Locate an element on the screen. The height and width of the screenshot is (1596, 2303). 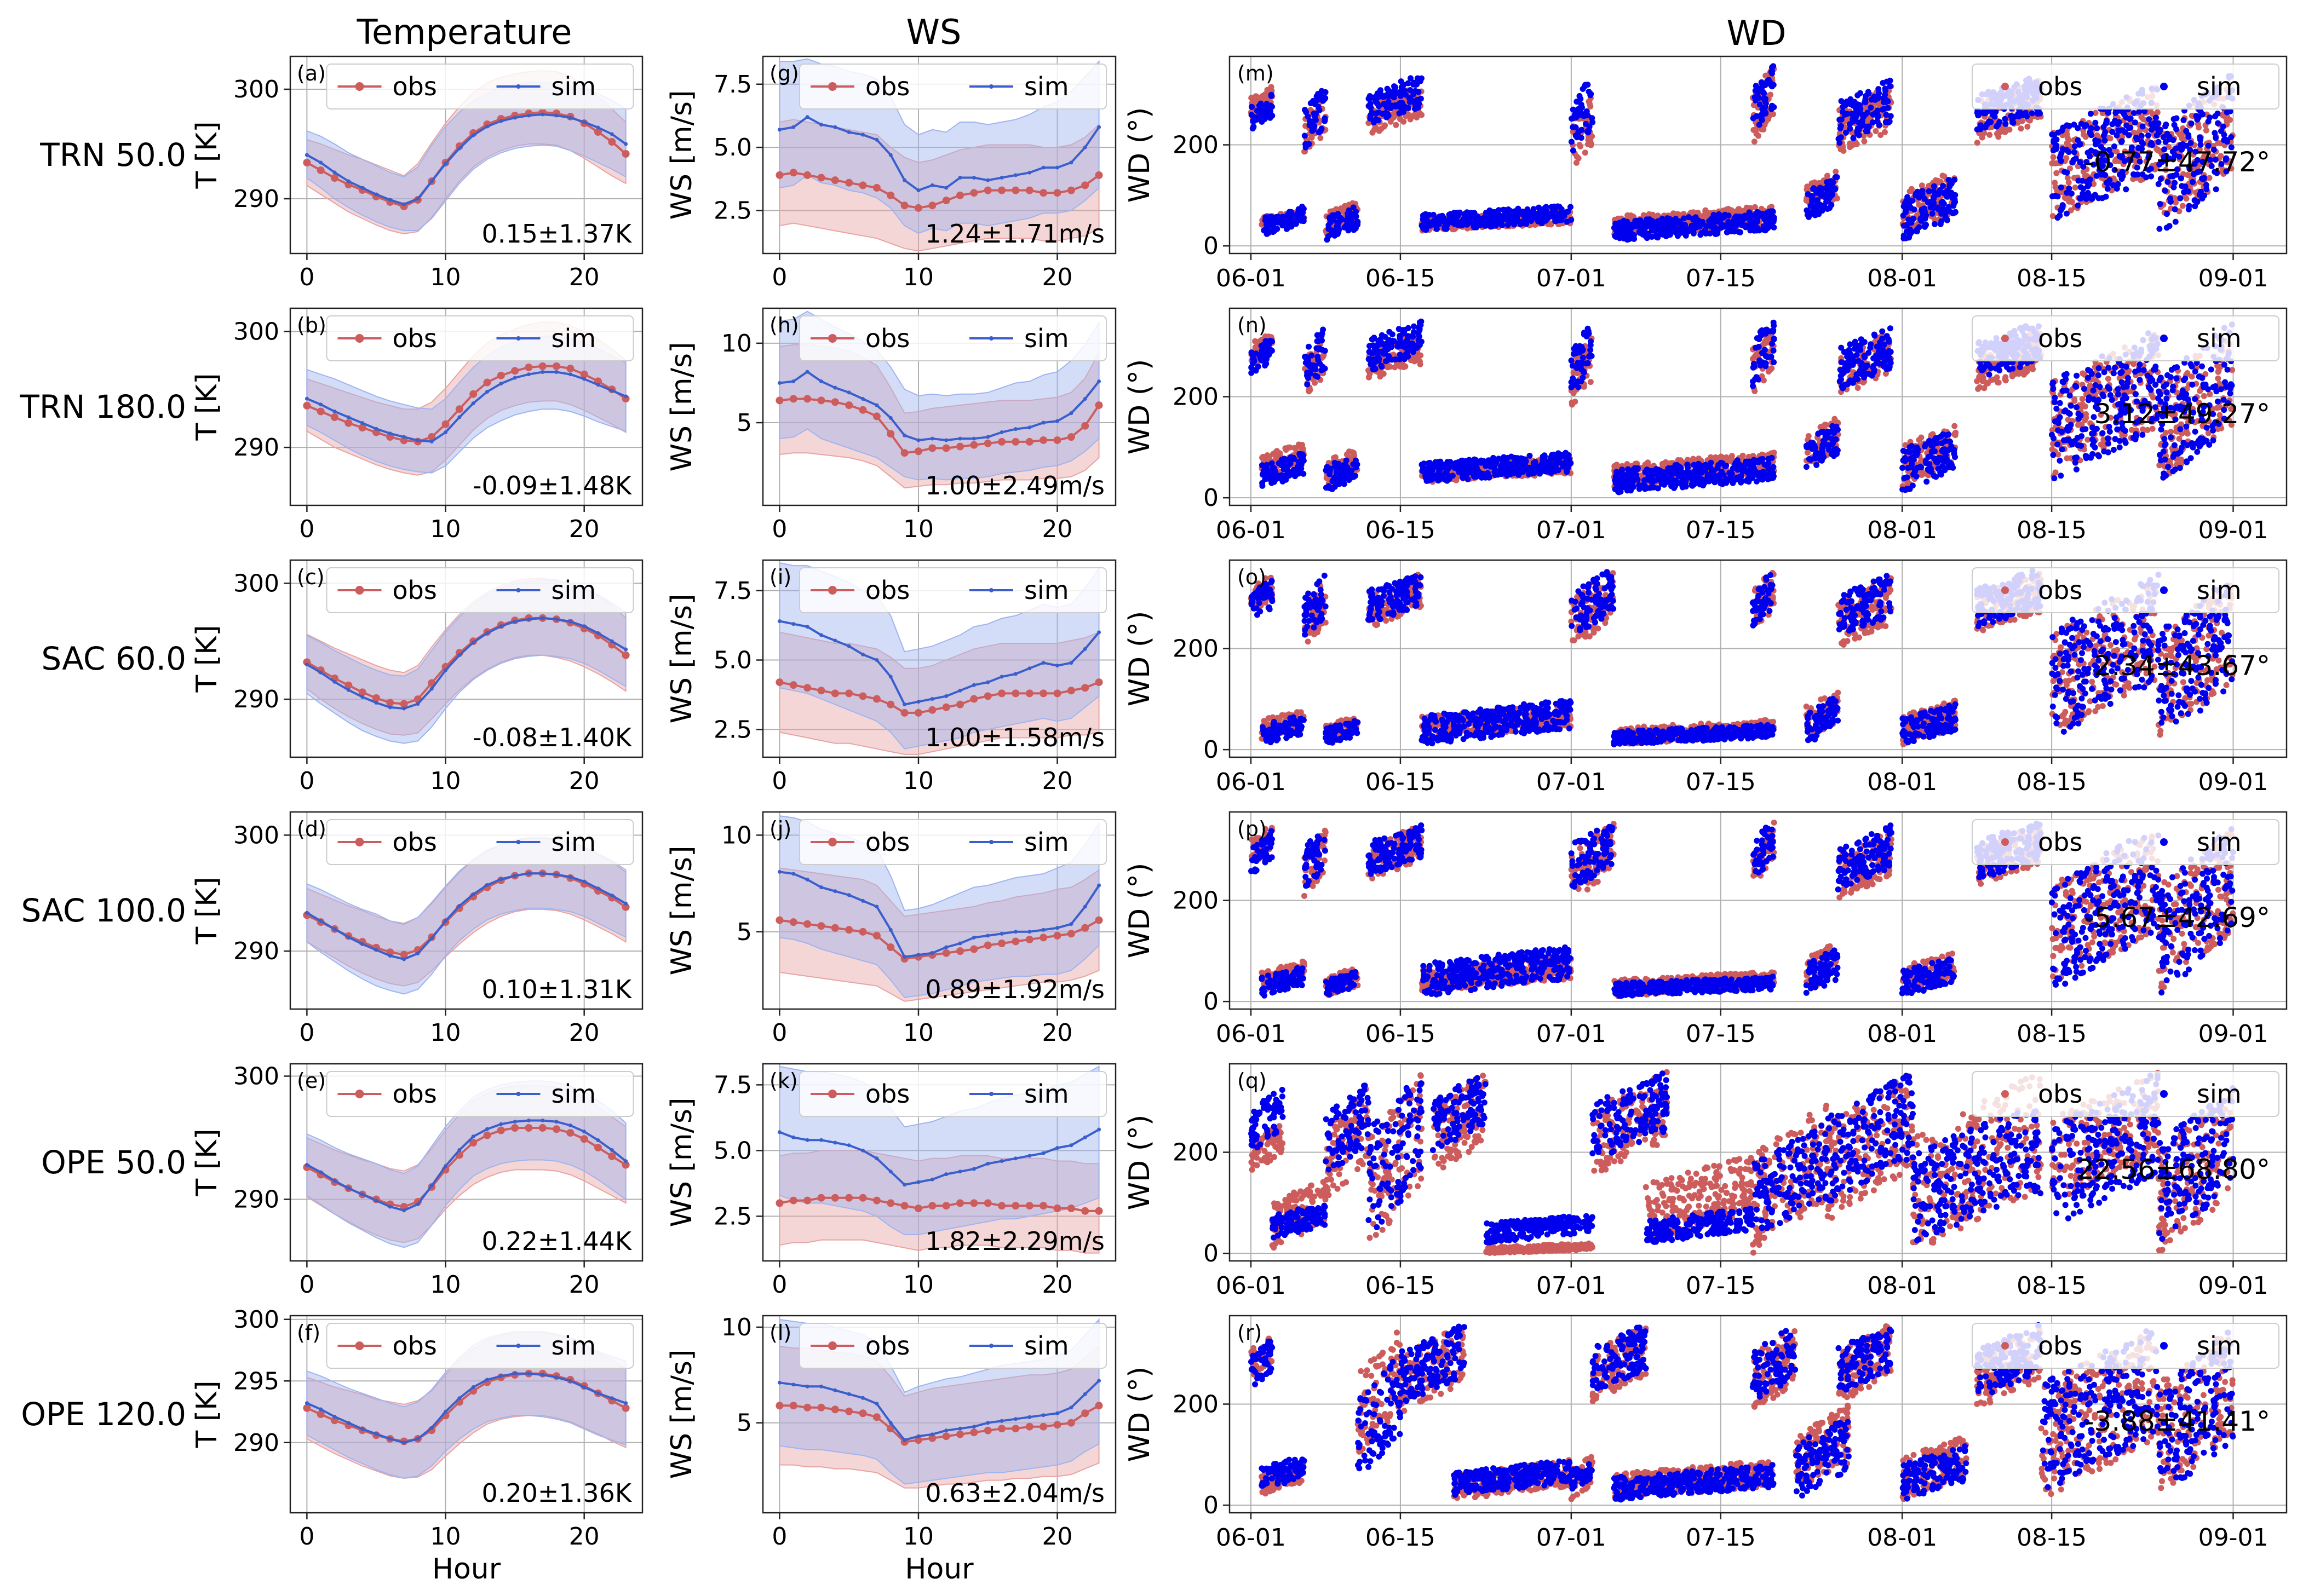
panel-k-ytick-label: 2.5 is located at coordinates (733, 1216).